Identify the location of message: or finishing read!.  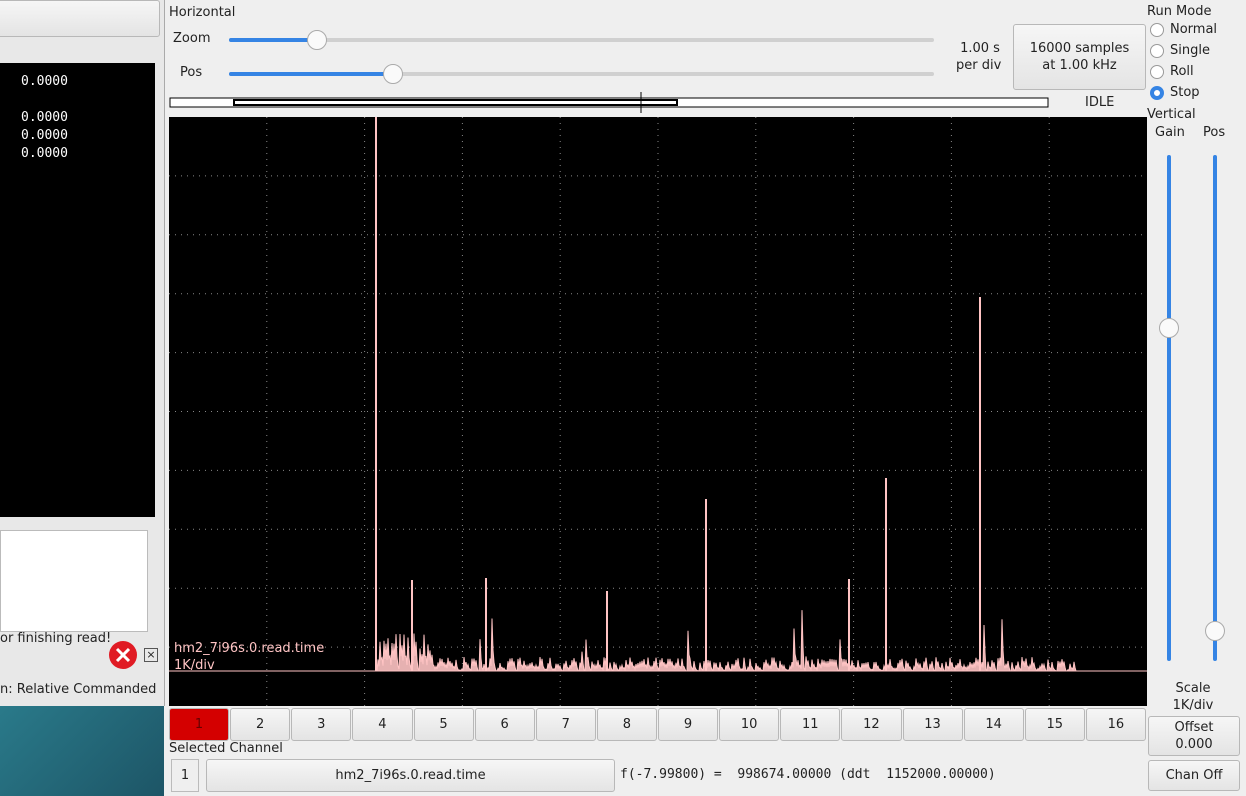
(56, 638).